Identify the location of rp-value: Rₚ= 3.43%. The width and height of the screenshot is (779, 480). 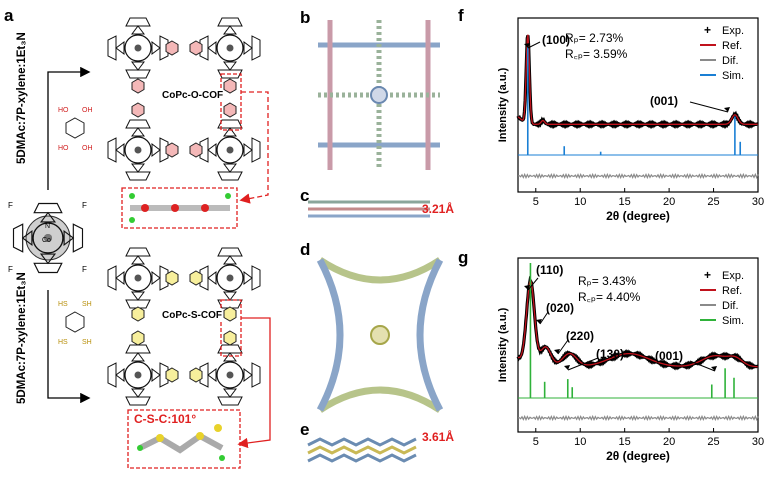
(607, 281).